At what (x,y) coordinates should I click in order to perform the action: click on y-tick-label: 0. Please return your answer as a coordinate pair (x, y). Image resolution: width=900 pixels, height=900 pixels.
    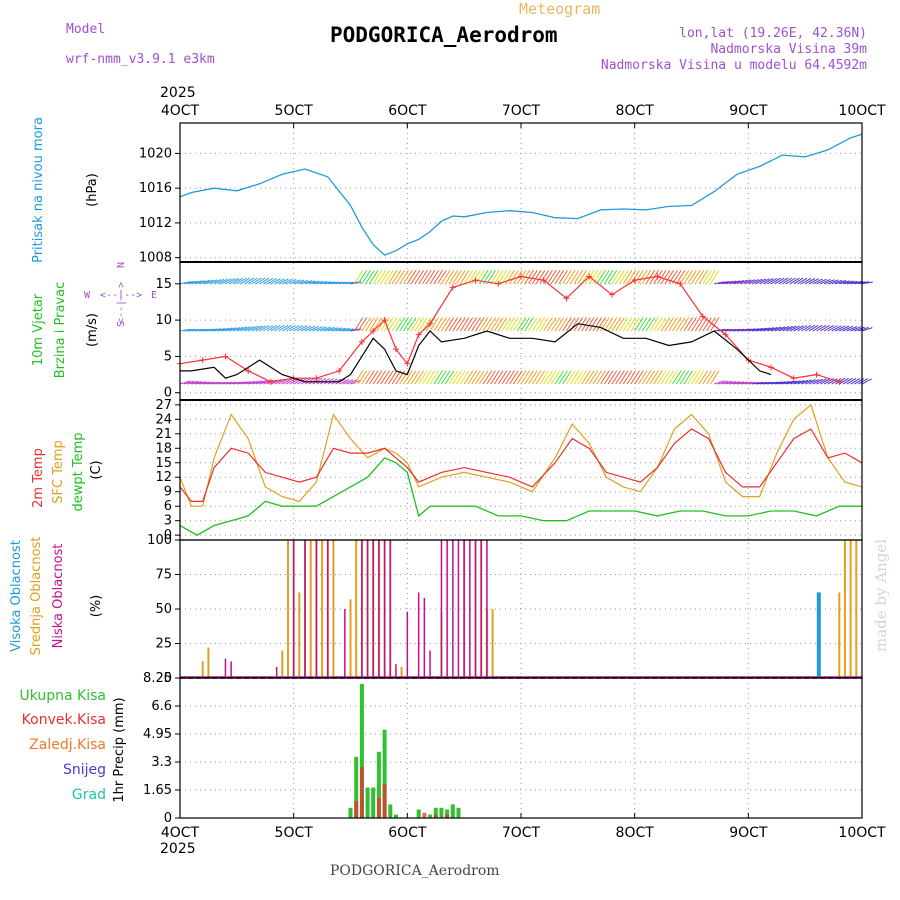
    Looking at the image, I should click on (168, 678).